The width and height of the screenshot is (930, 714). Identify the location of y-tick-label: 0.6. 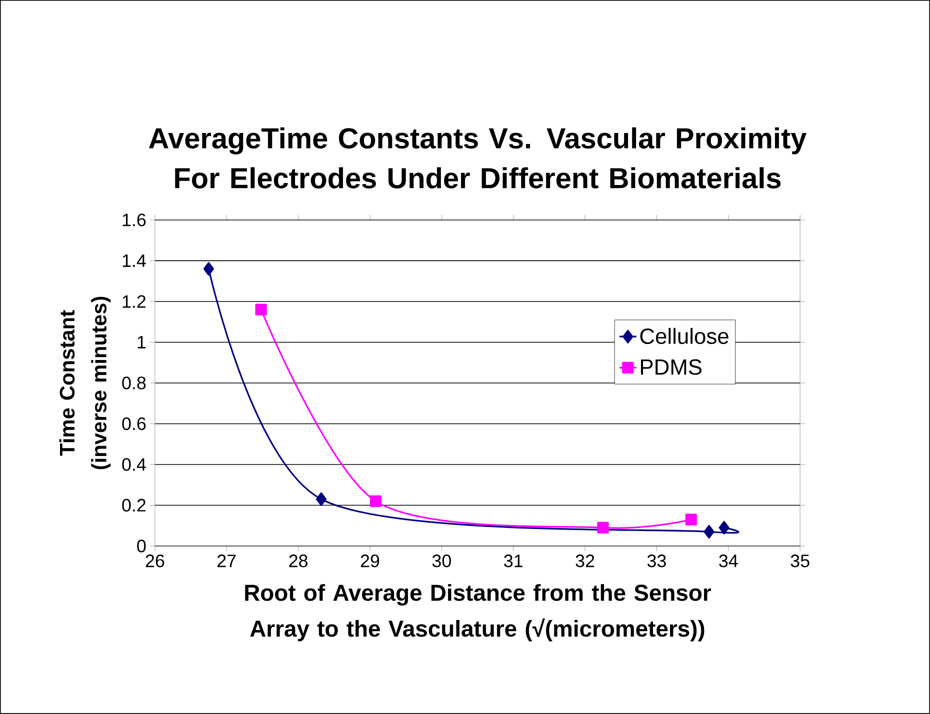
(134, 423).